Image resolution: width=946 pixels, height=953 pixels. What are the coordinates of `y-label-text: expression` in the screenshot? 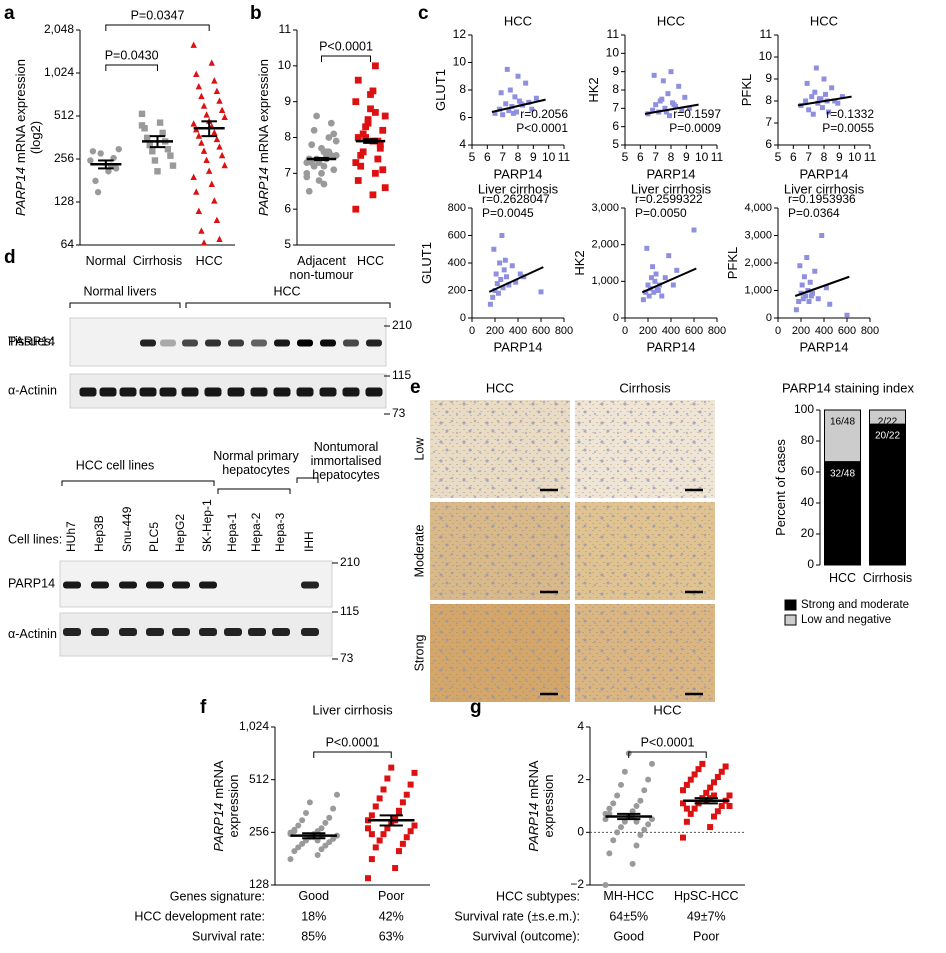 It's located at (233, 806).